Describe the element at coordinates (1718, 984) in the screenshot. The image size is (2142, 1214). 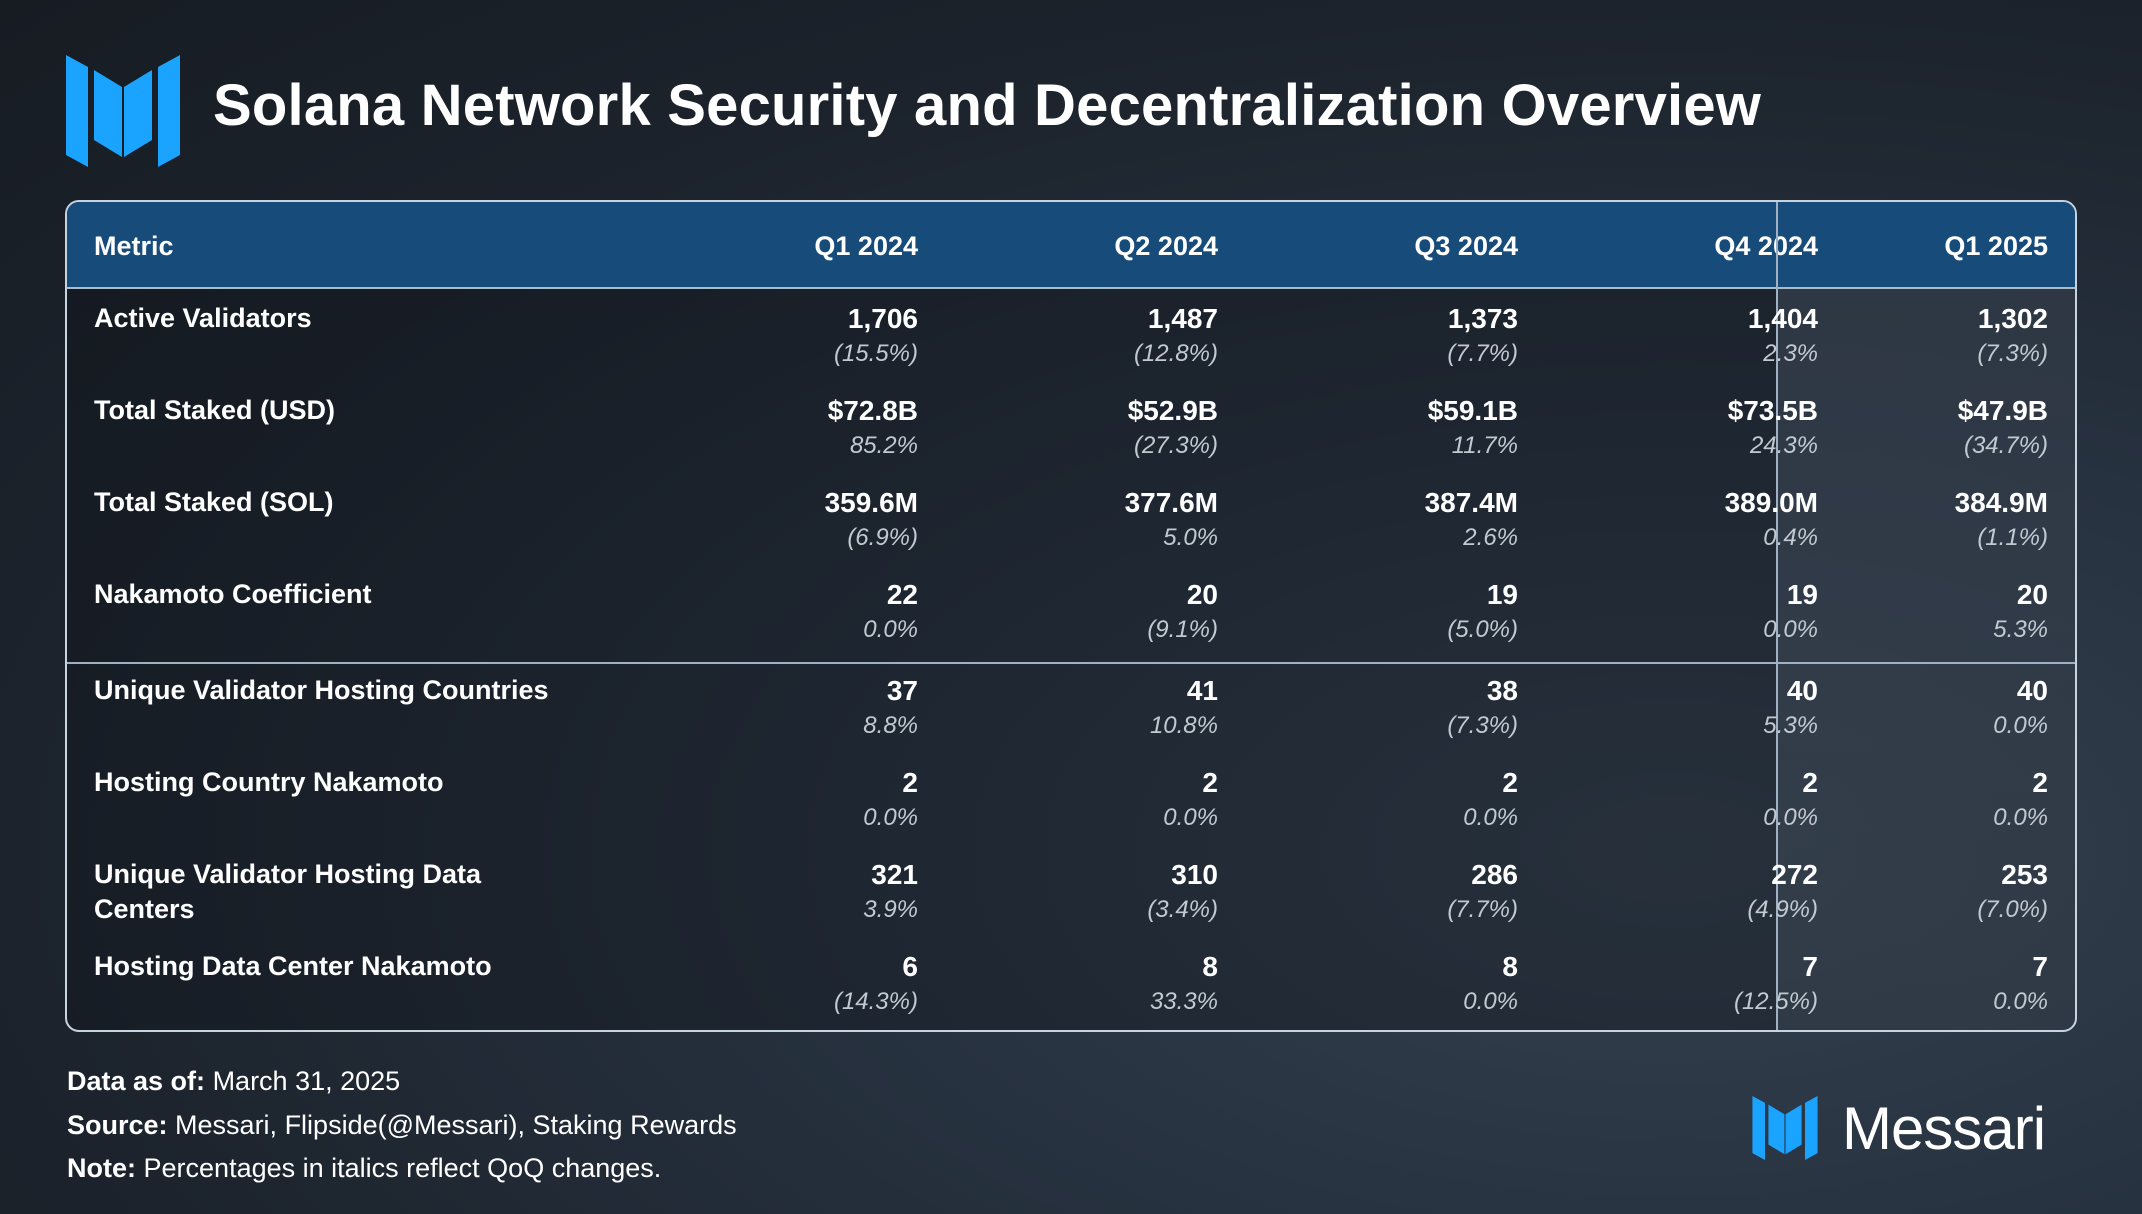
I see `table-cell: 7 (12.5%)` at that location.